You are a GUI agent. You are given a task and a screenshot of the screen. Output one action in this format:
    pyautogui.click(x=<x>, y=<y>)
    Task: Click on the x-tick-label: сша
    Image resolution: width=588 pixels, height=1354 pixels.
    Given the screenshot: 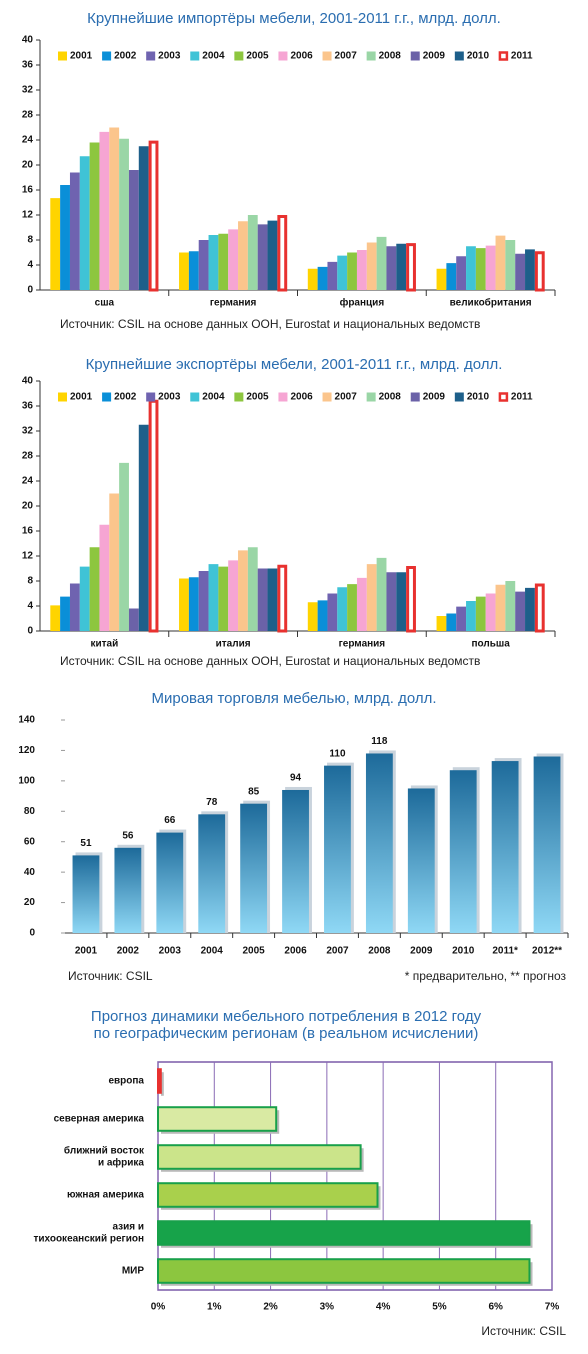 What is the action you would take?
    pyautogui.click(x=105, y=303)
    